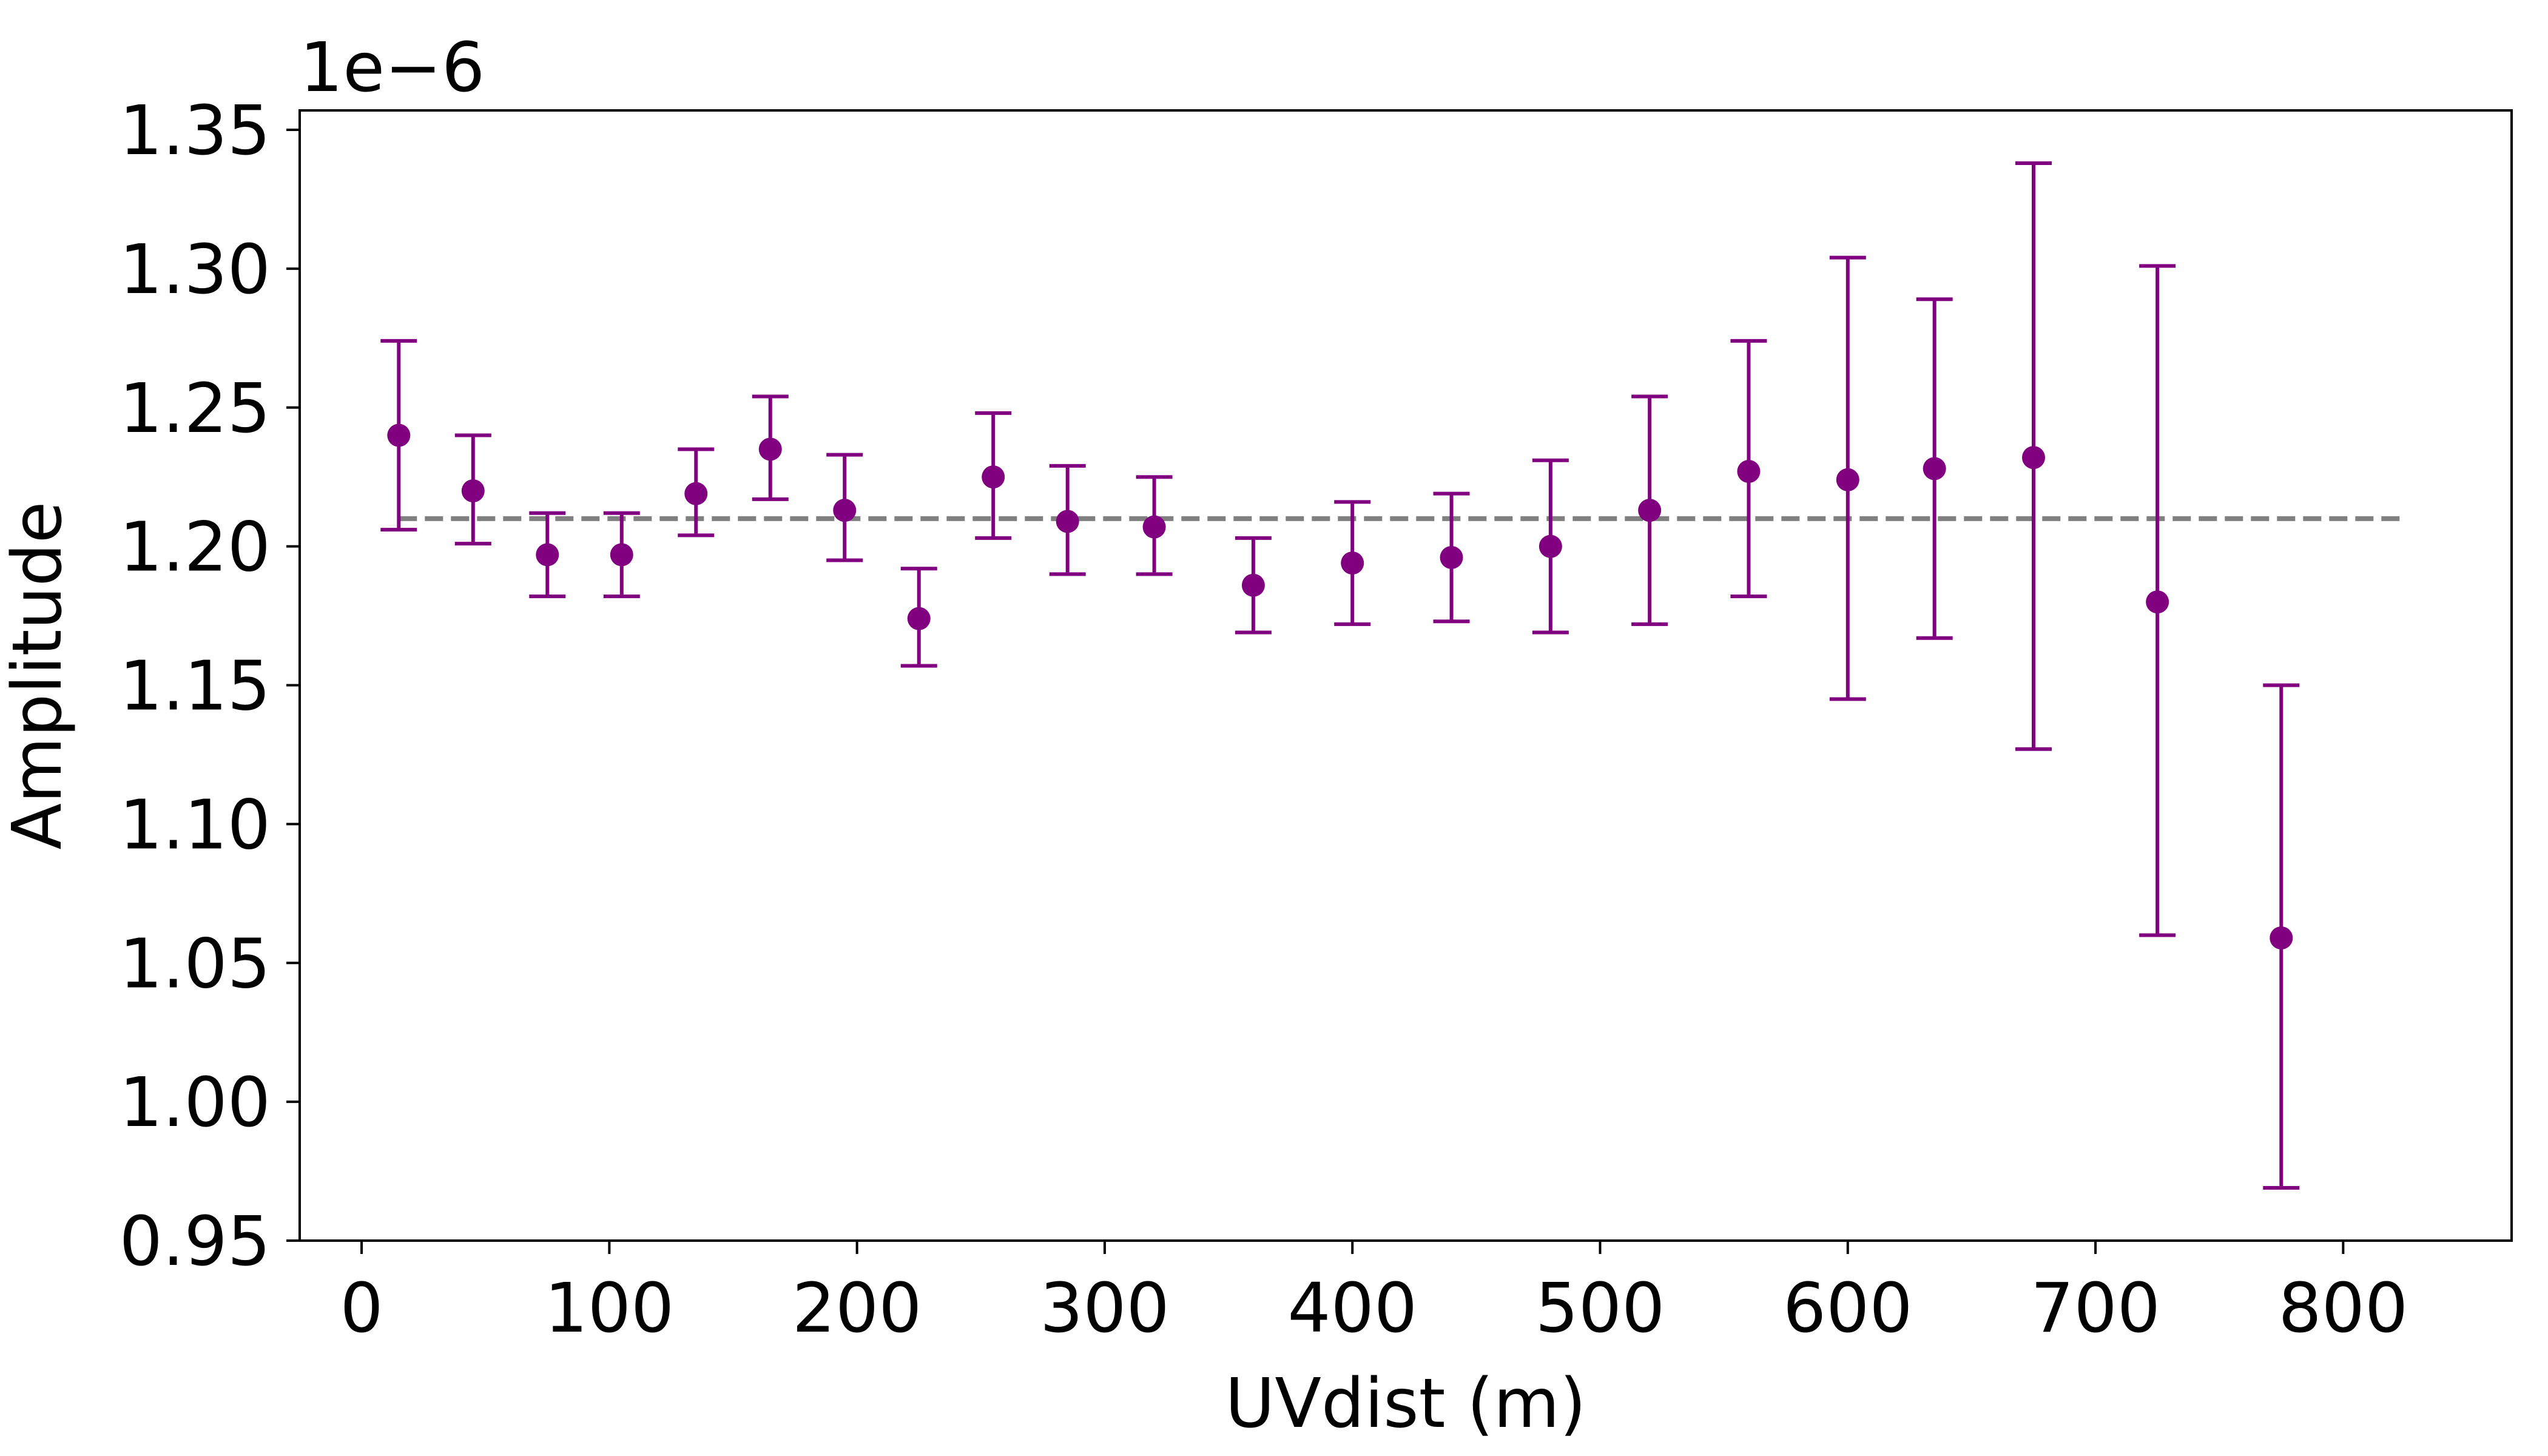 Image resolution: width=2548 pixels, height=1456 pixels. I want to click on y-tick-label: 1.10, so click(195, 825).